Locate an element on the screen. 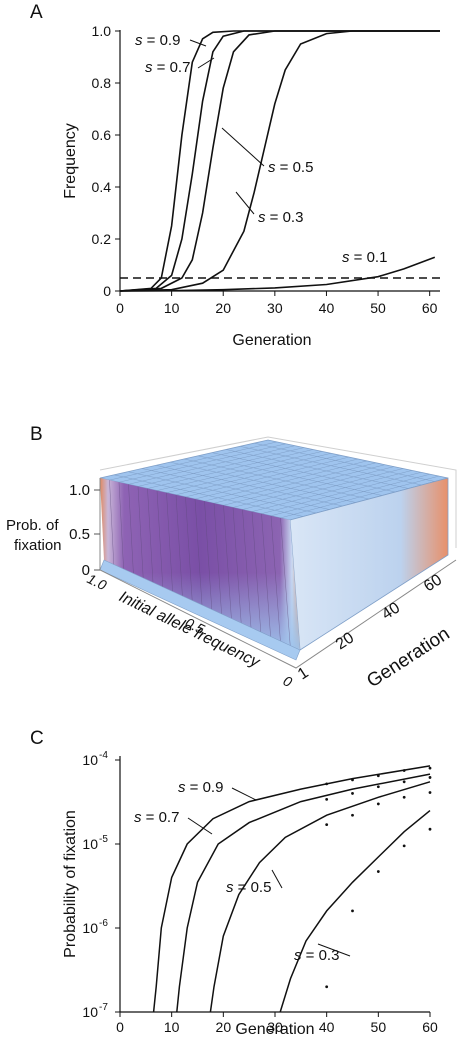 The image size is (474, 1040). panel-c-label: C is located at coordinates (37, 738).